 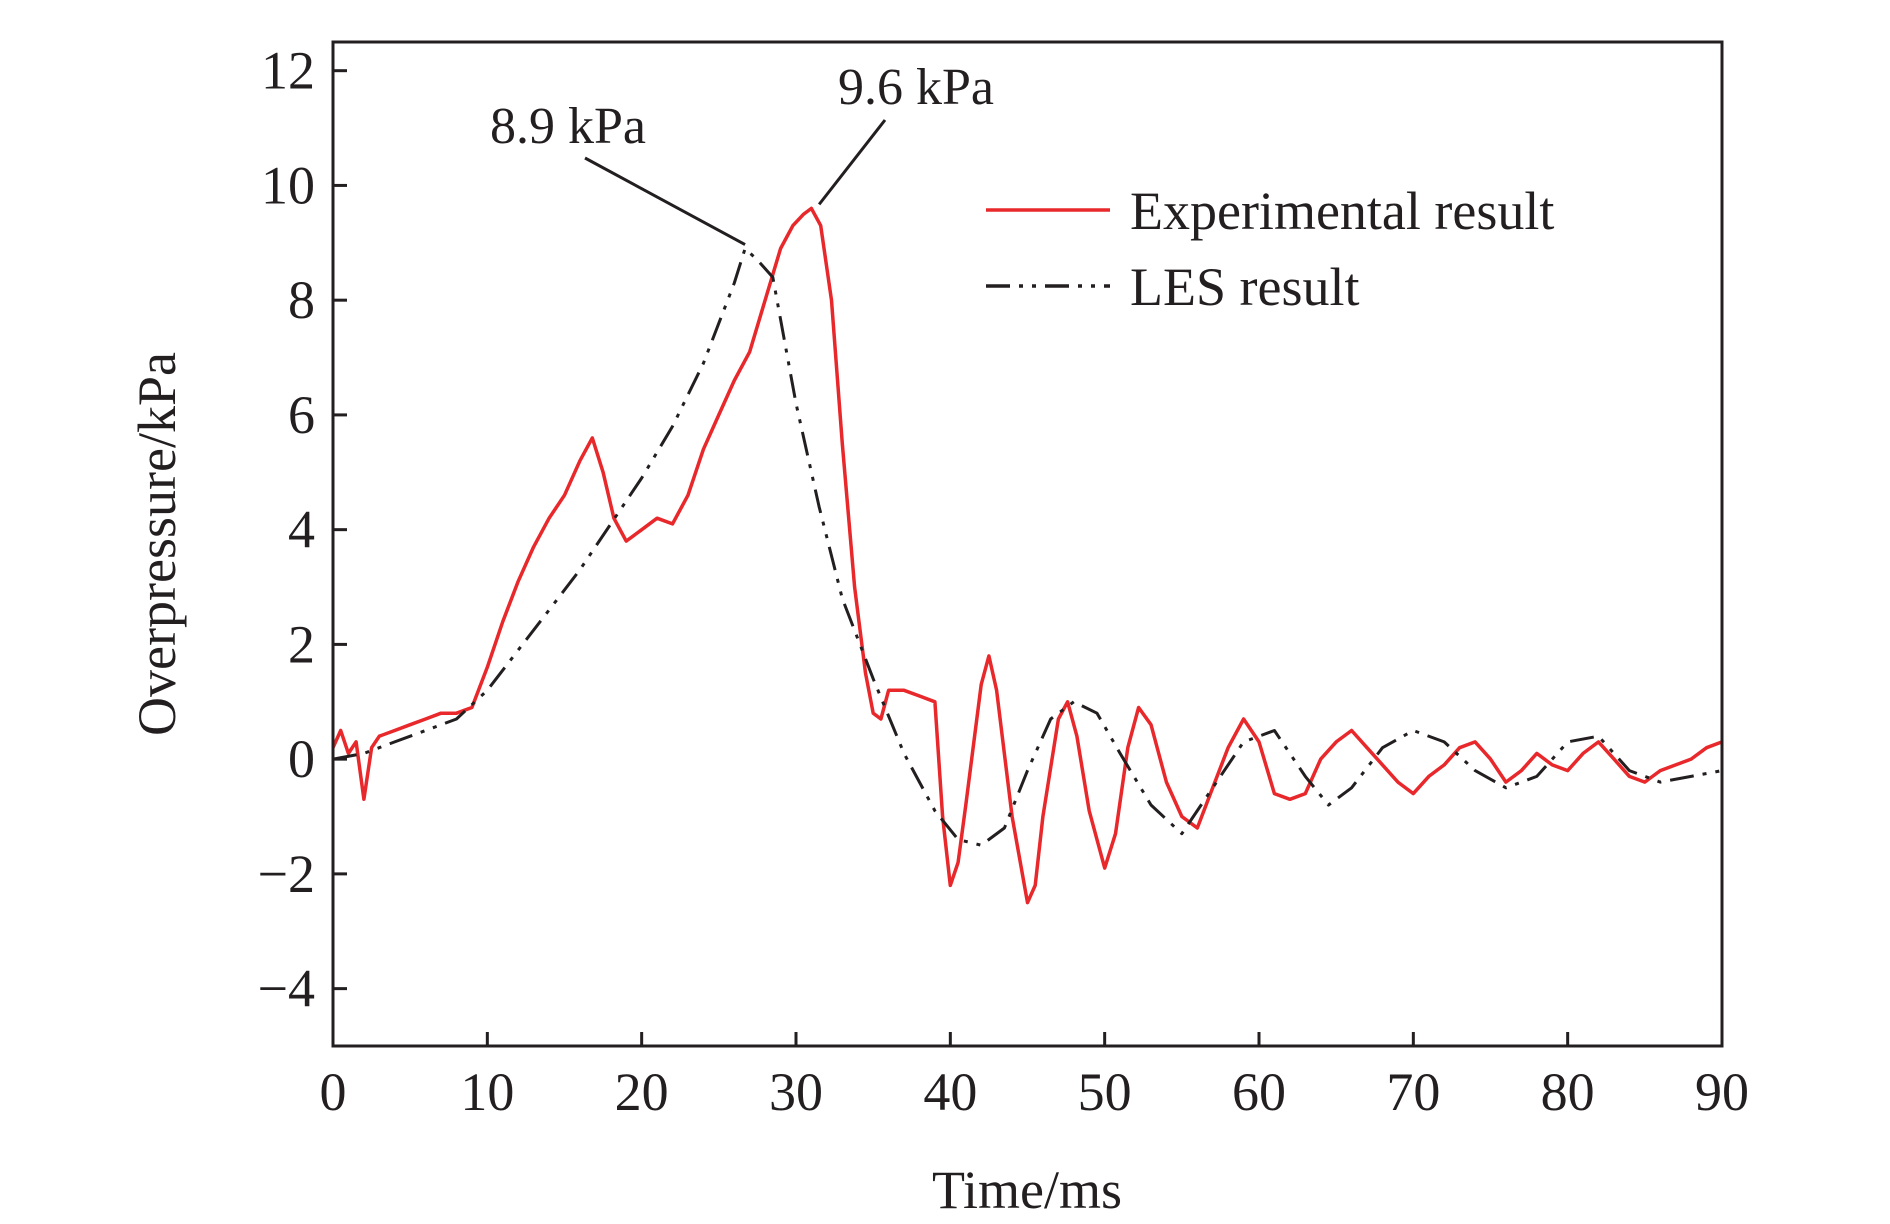 What do you see at coordinates (916, 87) in the screenshot?
I see `annotation-label: 9.6 kPa` at bounding box center [916, 87].